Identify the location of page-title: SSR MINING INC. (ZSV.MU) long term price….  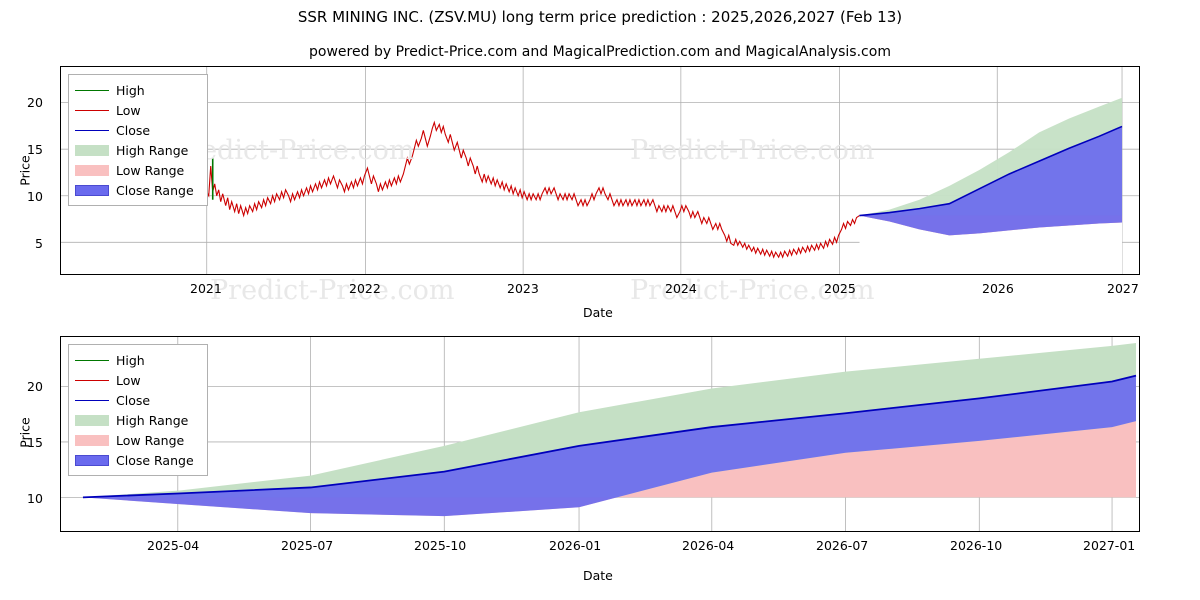
(600, 17).